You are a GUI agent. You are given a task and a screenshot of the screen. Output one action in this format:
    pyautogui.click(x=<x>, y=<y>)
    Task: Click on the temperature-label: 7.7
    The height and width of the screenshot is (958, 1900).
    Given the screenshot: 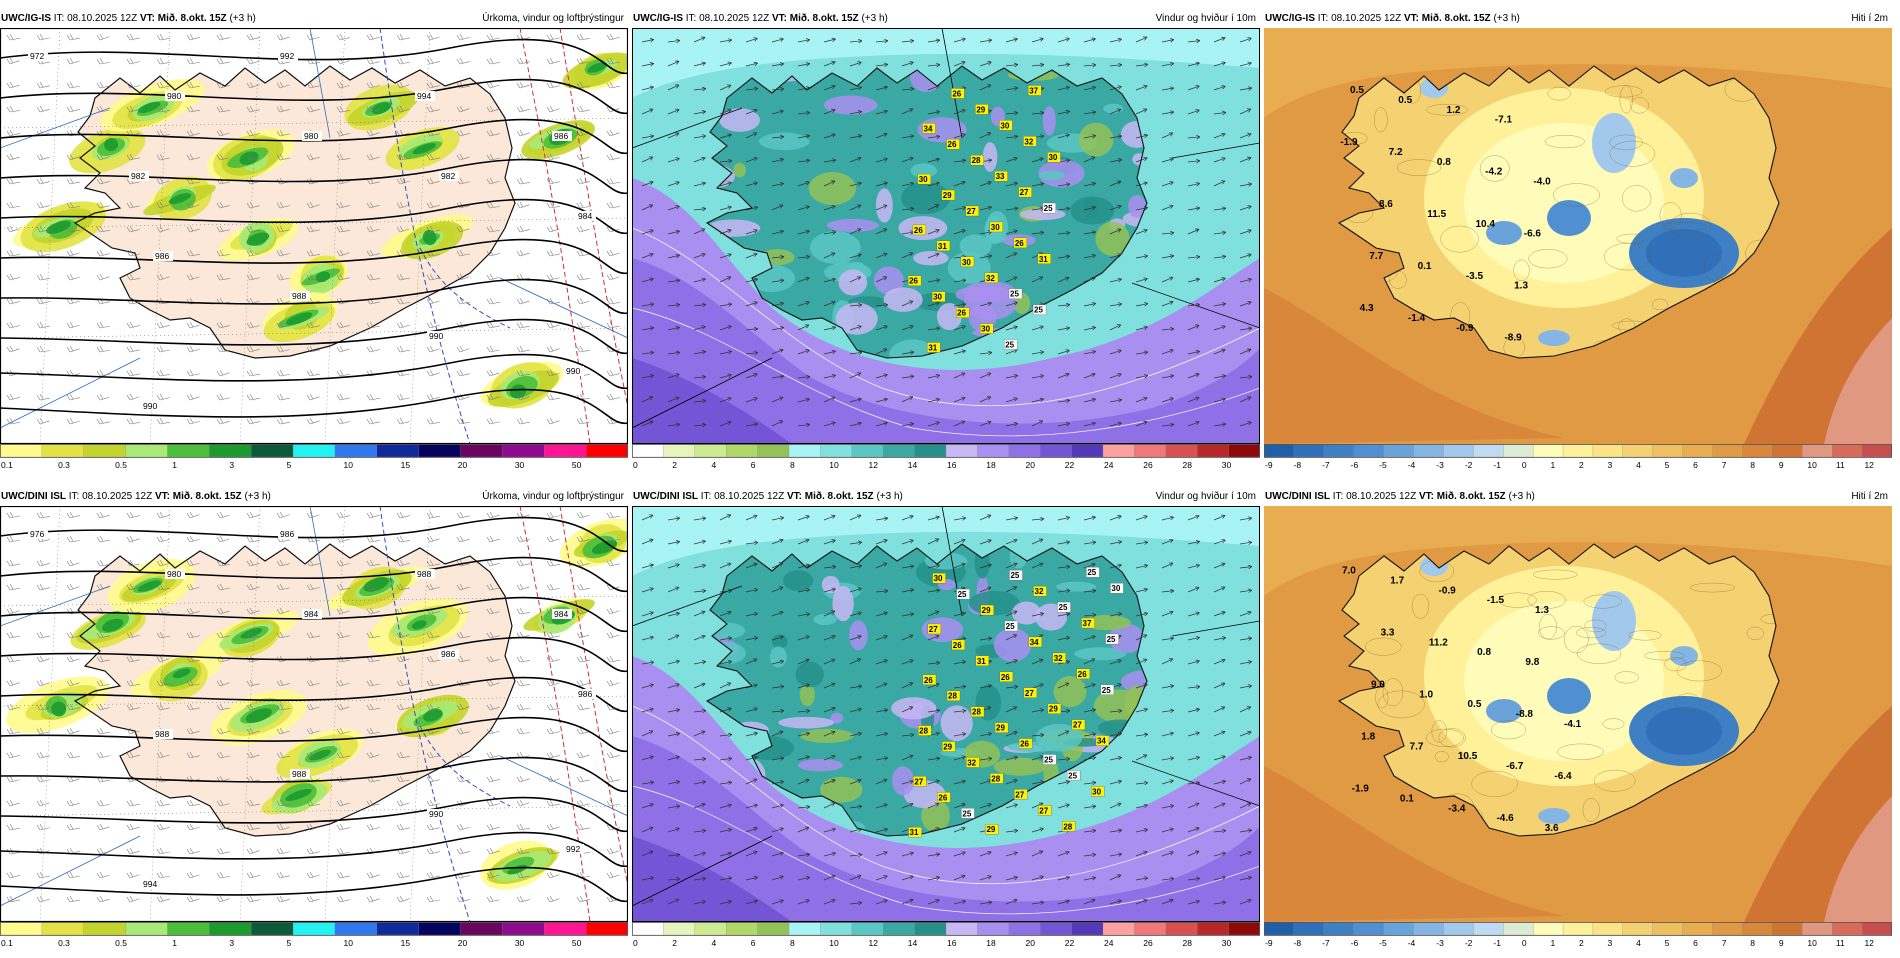 What is the action you would take?
    pyautogui.click(x=1417, y=746)
    